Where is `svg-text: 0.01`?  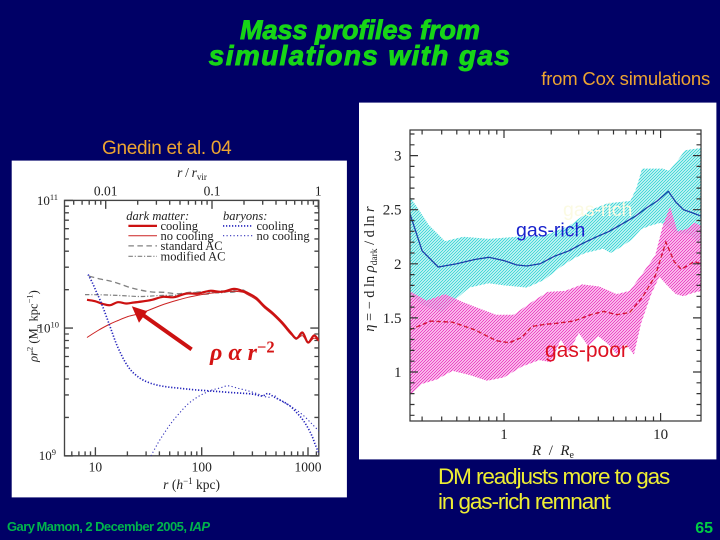
svg-text: 0.01 is located at coordinates (106, 191).